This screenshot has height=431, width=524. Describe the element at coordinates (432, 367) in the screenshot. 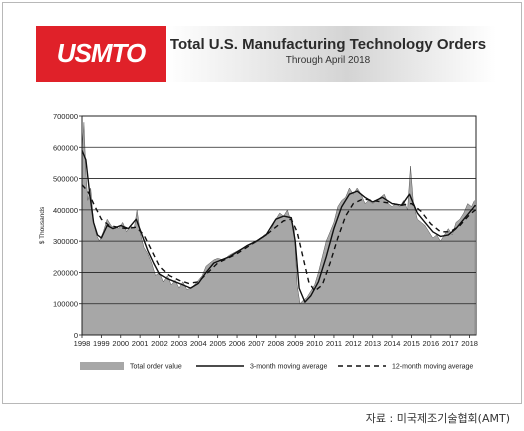

I see `legend-label-12-month: 12-month moving average` at that location.